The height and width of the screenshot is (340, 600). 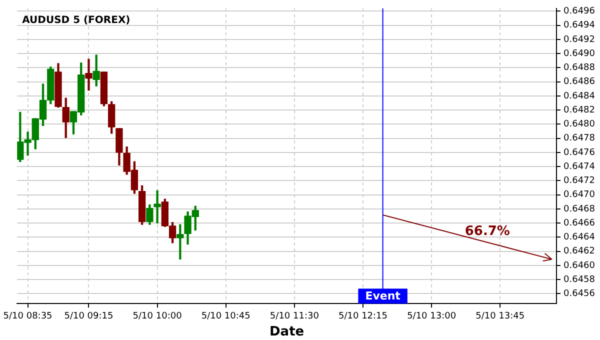 What do you see at coordinates (431, 316) in the screenshot?
I see `x-tick-label: 5/10 13:00` at bounding box center [431, 316].